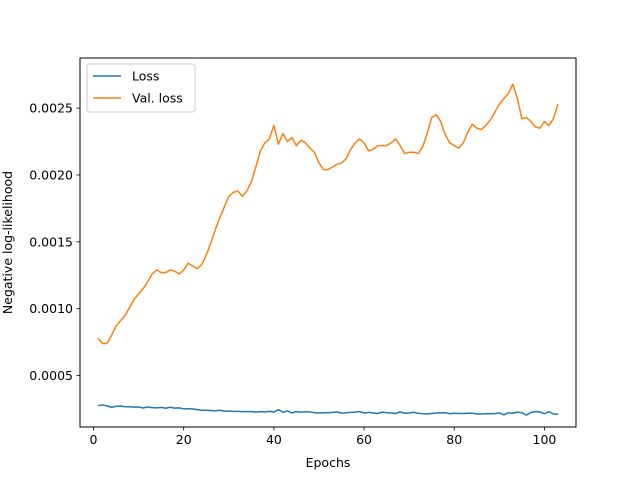 Image resolution: width=640 pixels, height=480 pixels. What do you see at coordinates (51, 174) in the screenshot?
I see `y-tick-label: 0.0020` at bounding box center [51, 174].